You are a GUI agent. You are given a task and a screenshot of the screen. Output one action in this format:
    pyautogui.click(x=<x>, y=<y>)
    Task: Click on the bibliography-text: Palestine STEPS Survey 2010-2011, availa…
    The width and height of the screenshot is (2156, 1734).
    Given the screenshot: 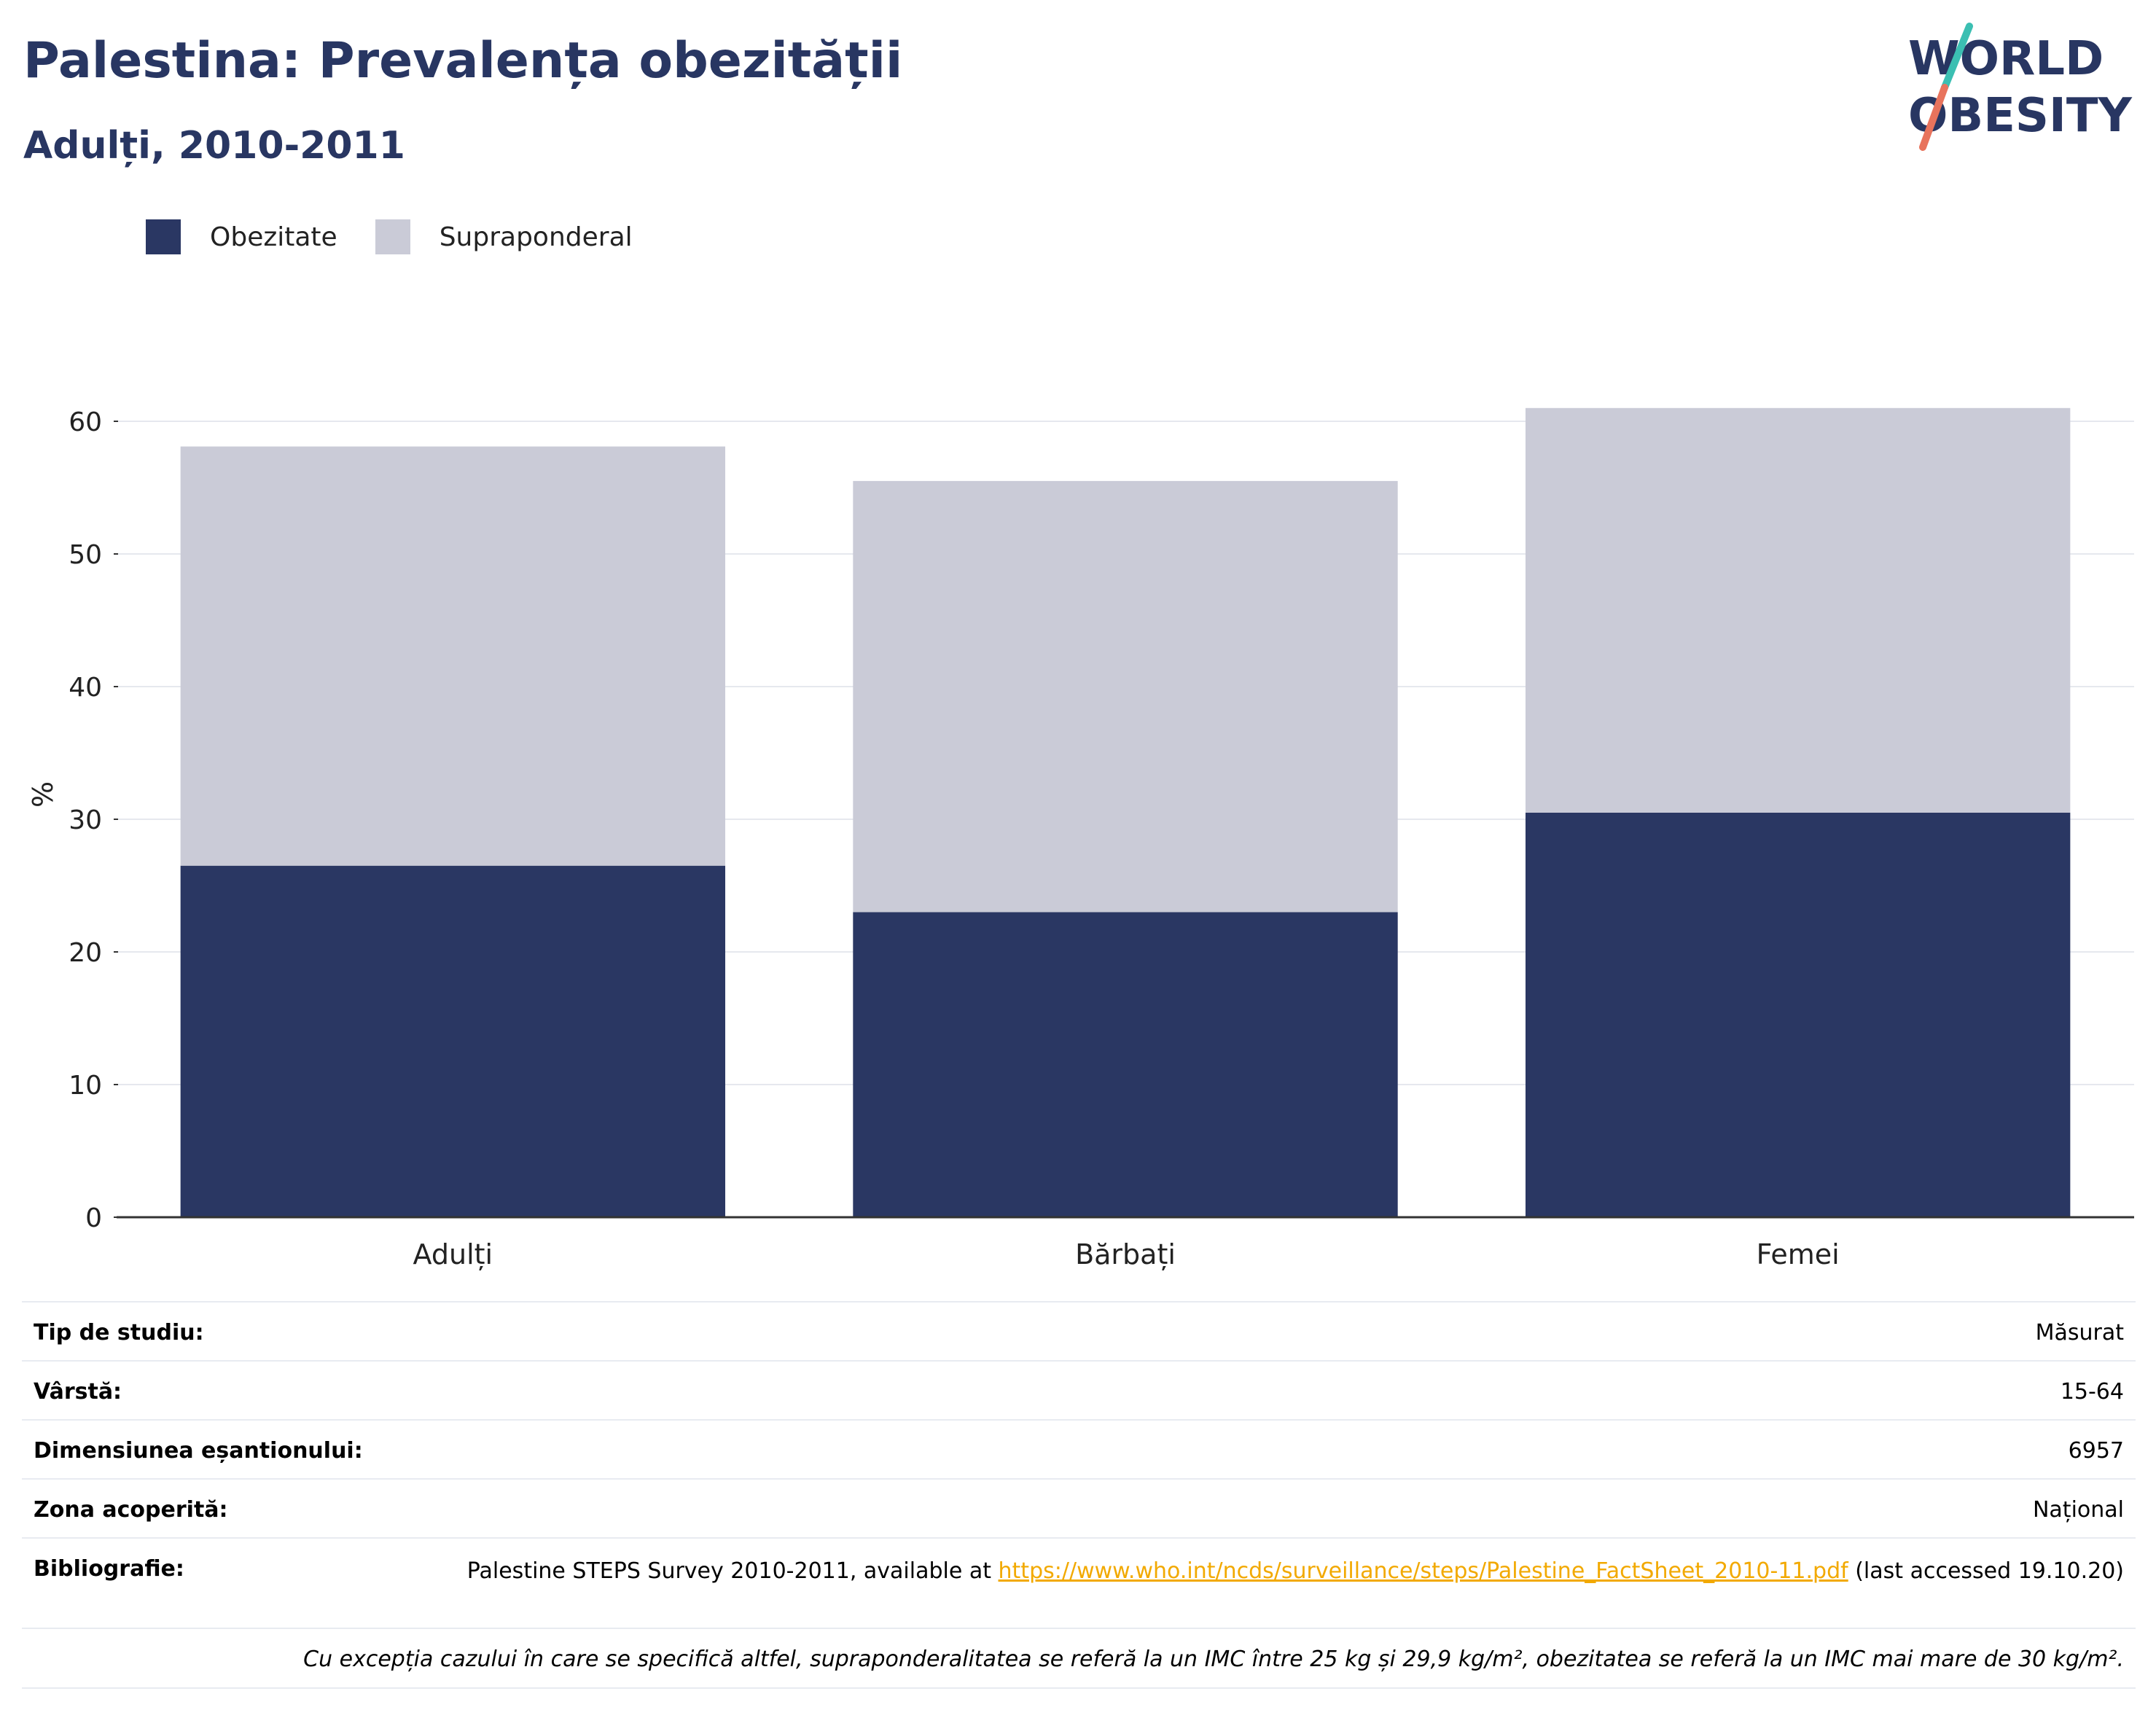 What is the action you would take?
    pyautogui.click(x=732, y=1571)
    